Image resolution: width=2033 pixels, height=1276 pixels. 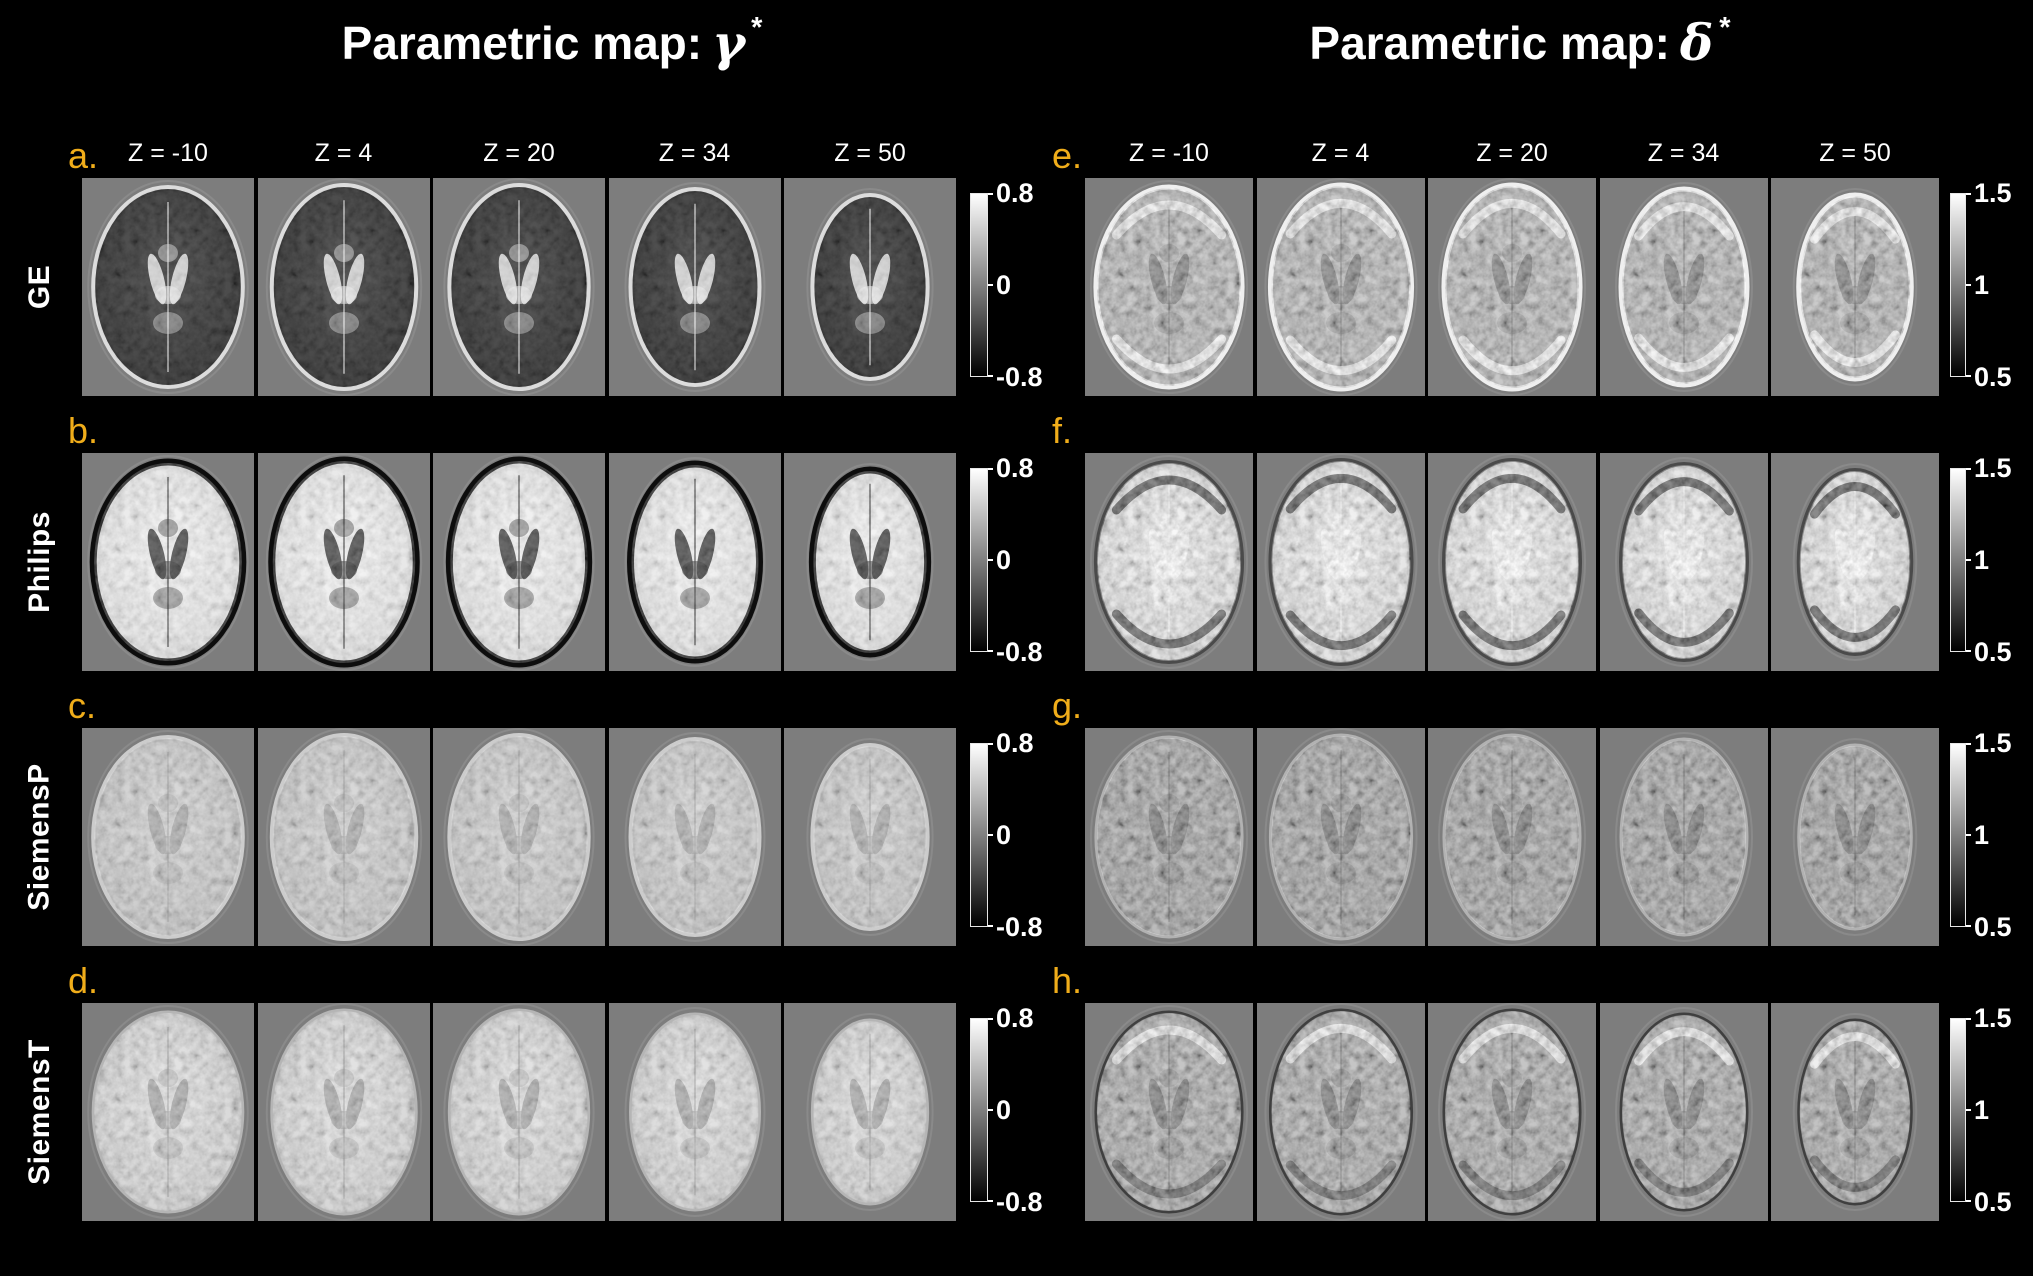 What do you see at coordinates (83, 155) in the screenshot?
I see `panel-letter-a: a.` at bounding box center [83, 155].